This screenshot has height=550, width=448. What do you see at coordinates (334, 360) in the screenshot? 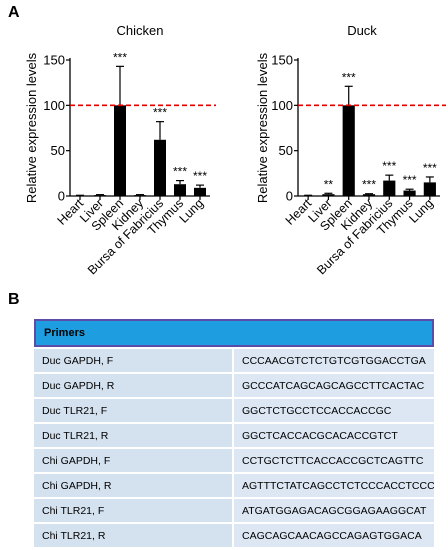
I see `primer-sequence: CCCAACGTCTCTGTCGTGGACCTGA` at bounding box center [334, 360].